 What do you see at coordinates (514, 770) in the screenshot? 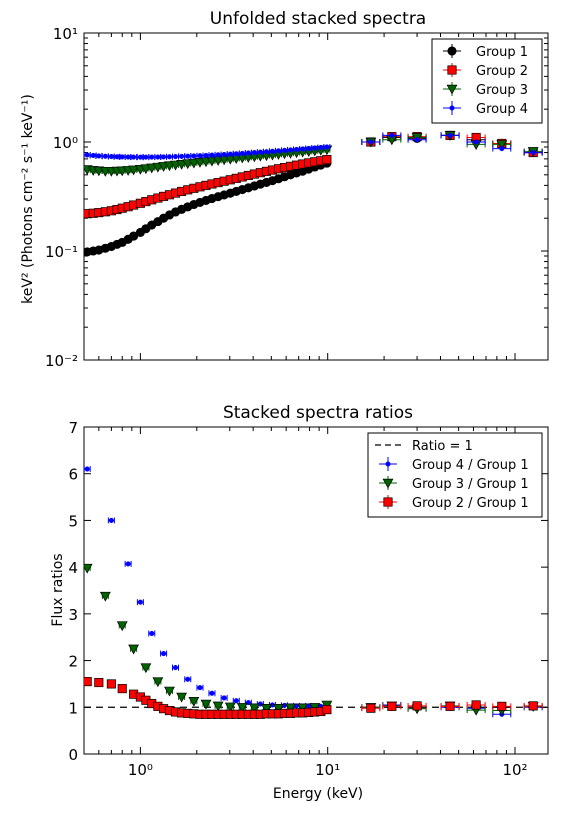
I see `x-tick-label: 10²` at bounding box center [514, 770].